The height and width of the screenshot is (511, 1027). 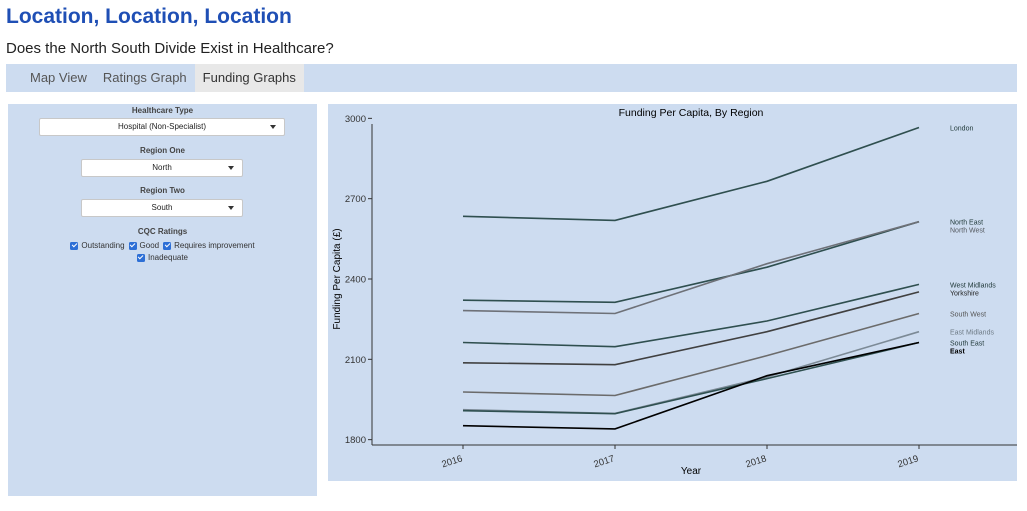 What do you see at coordinates (355, 280) in the screenshot?
I see `y-tick-label: 2400` at bounding box center [355, 280].